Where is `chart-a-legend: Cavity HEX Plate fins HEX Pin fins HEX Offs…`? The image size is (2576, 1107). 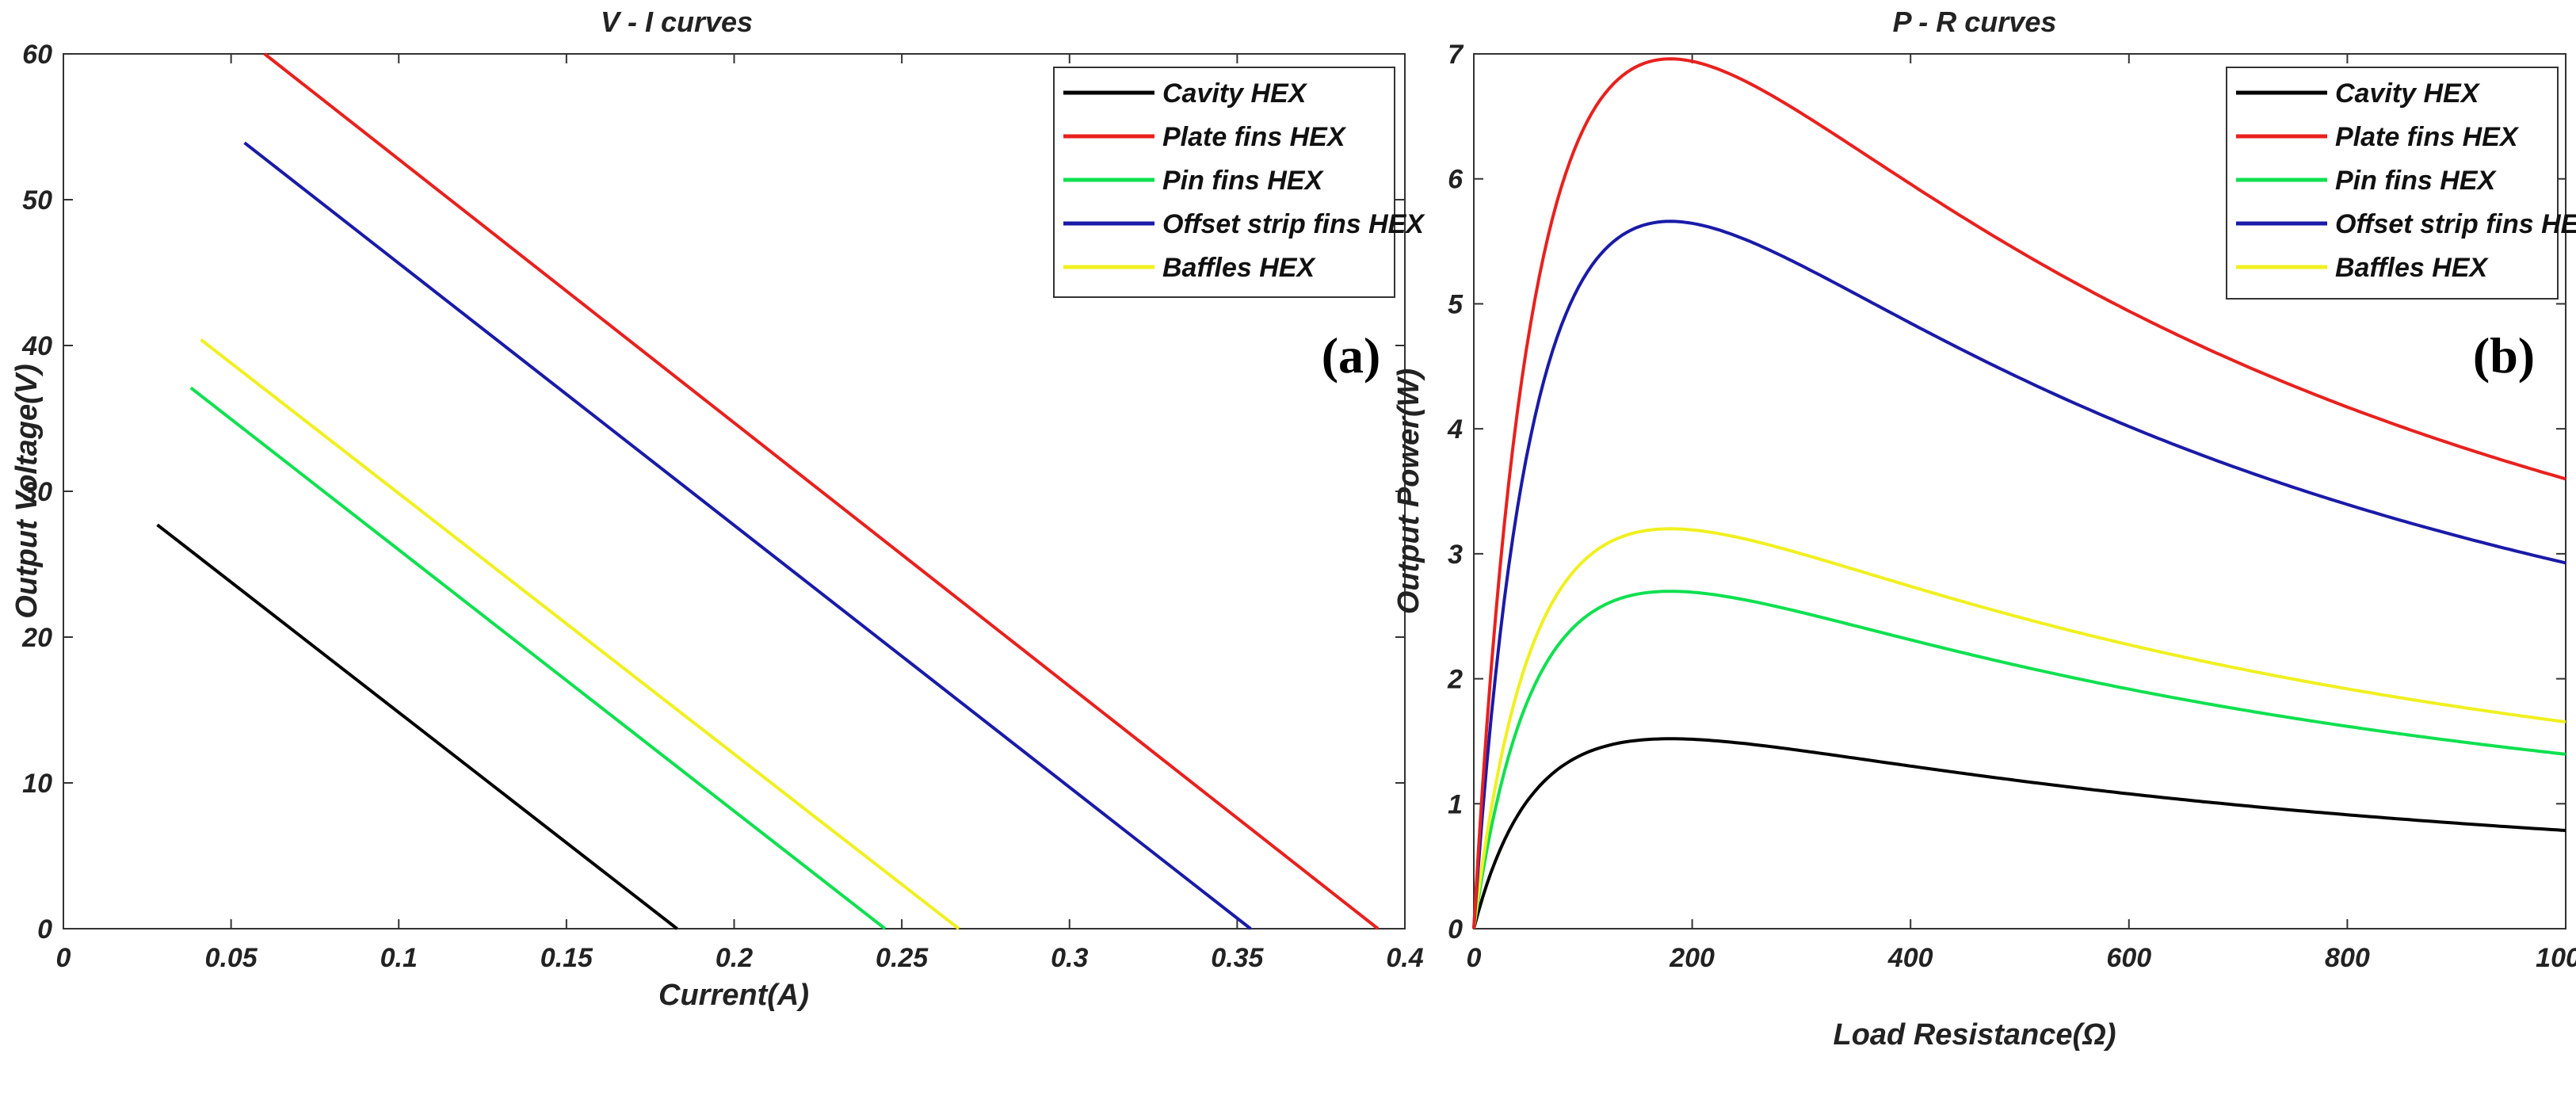 chart-a-legend: Cavity HEX Plate fins HEX Pin fins HEX Offs… is located at coordinates (1239, 182).